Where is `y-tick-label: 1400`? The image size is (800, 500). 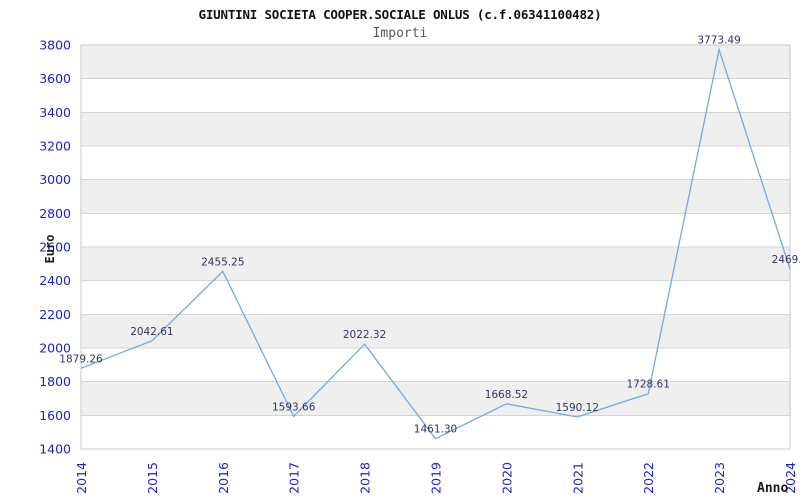 y-tick-label: 1400 is located at coordinates (55, 449).